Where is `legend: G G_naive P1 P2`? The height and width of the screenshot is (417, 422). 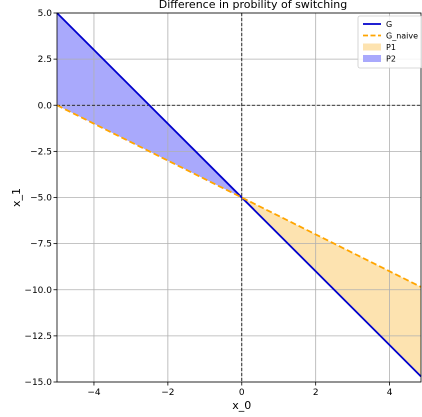
legend: G G_naive P1 P2 is located at coordinates (389, 42).